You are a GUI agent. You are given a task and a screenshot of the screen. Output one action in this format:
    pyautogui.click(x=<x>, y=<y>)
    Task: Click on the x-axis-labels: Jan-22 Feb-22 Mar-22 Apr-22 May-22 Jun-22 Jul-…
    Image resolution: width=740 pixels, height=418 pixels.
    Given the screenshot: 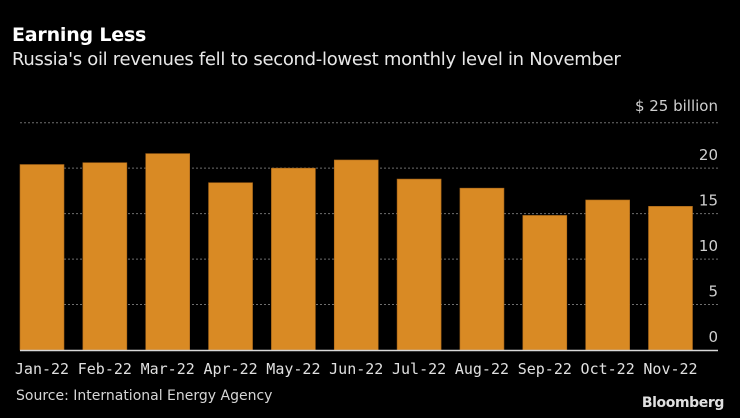 What is the action you would take?
    pyautogui.click(x=356, y=369)
    